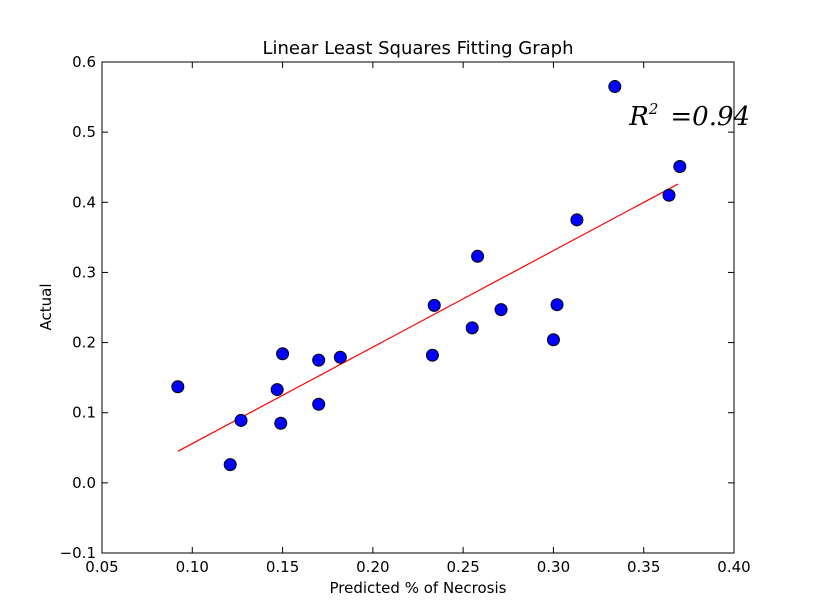 The height and width of the screenshot is (615, 815). What do you see at coordinates (643, 567) in the screenshot?
I see `x-tick-label: 0.35` at bounding box center [643, 567].